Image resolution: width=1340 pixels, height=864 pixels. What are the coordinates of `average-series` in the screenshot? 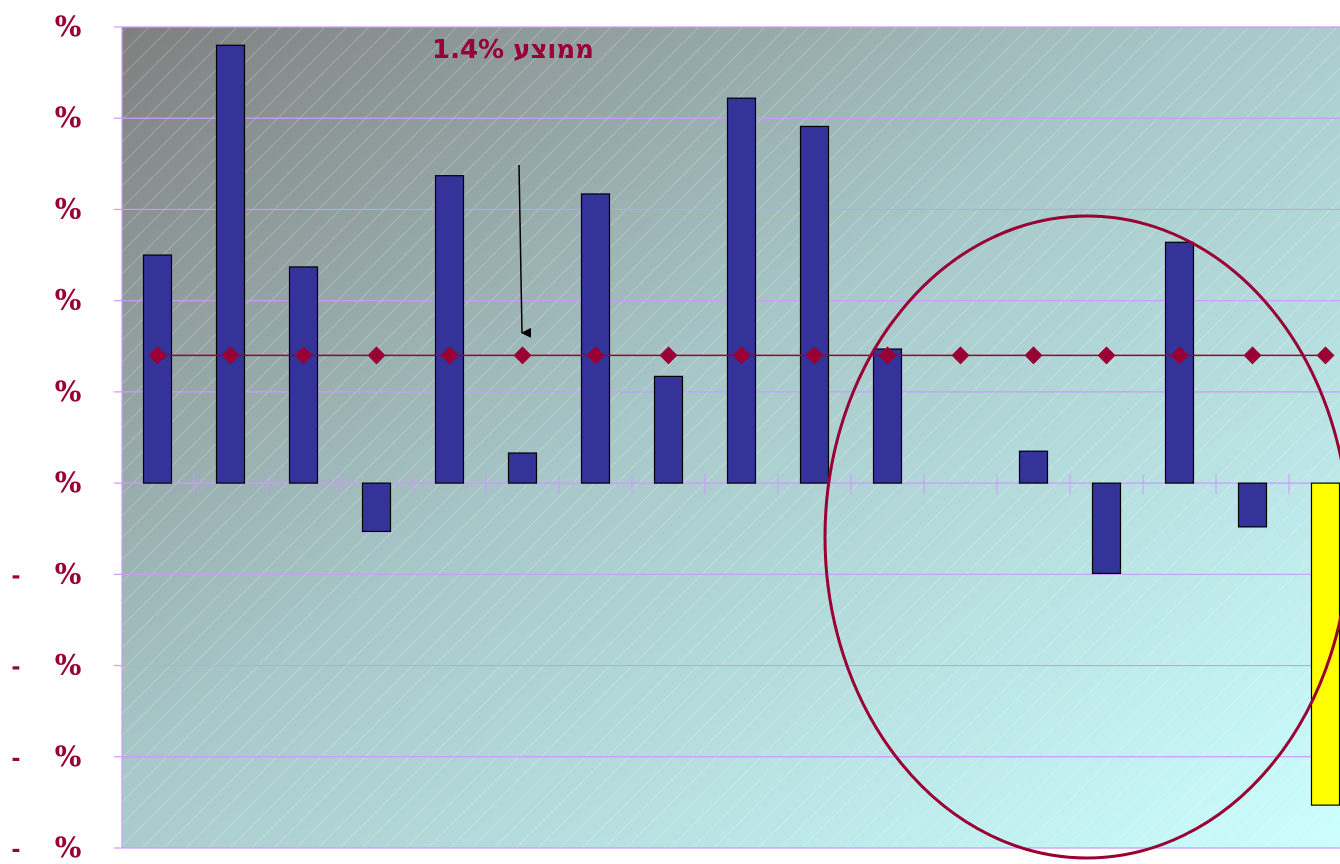 It's located at (741, 355).